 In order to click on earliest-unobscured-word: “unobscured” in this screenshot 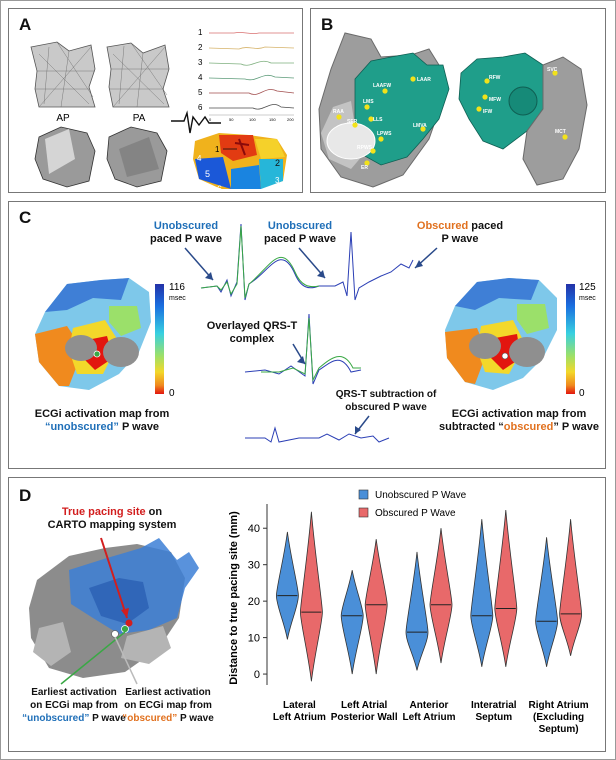, I will do `click(56, 718)`.